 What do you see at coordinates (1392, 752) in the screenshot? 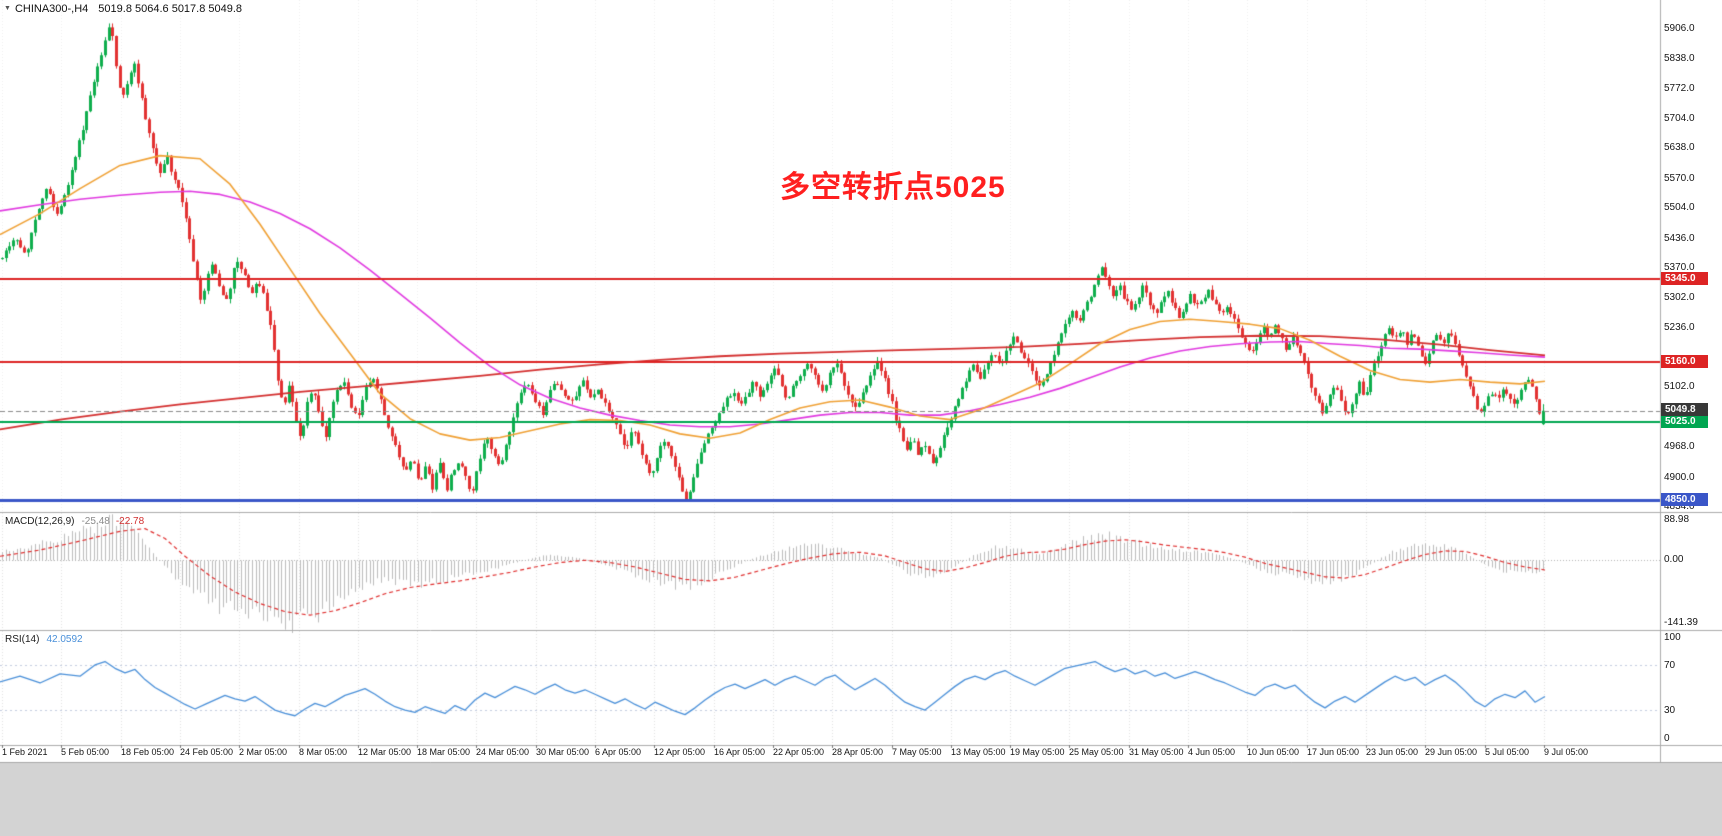
I see `time-tick-label: 23 Jun 05:00` at bounding box center [1392, 752].